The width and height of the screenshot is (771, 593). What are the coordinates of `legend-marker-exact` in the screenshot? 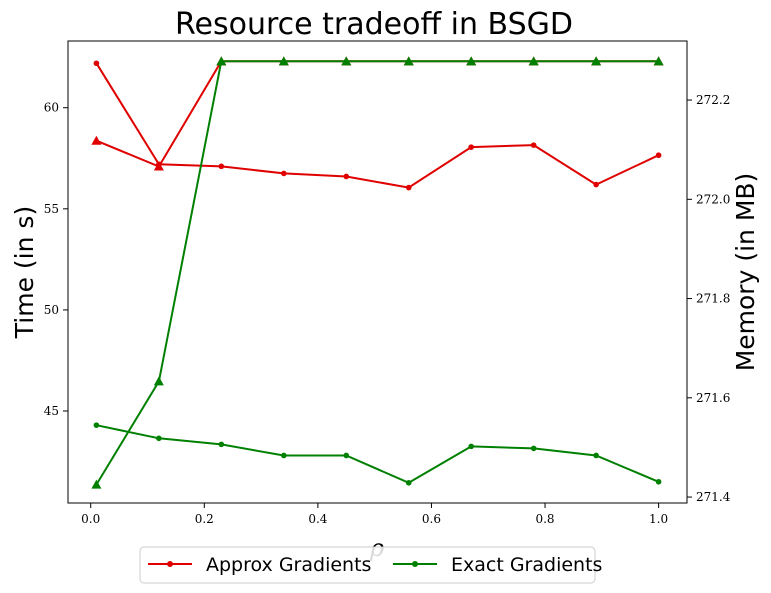 It's located at (415, 564).